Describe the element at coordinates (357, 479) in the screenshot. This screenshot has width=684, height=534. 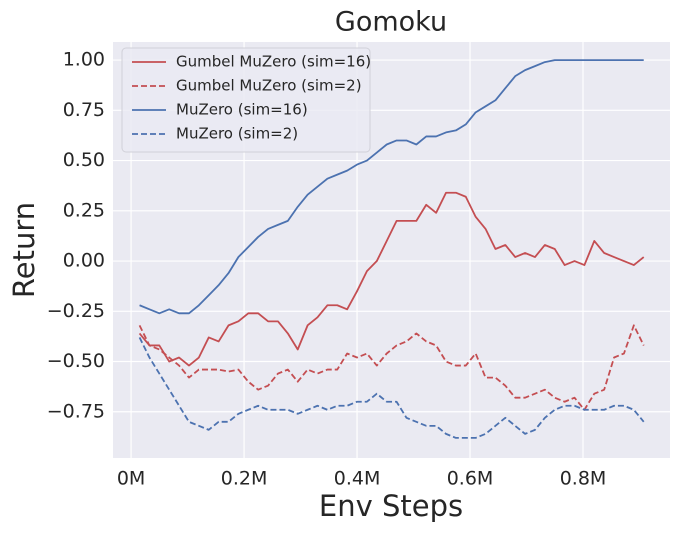
I see `x-tick-label: 0.4M` at that location.